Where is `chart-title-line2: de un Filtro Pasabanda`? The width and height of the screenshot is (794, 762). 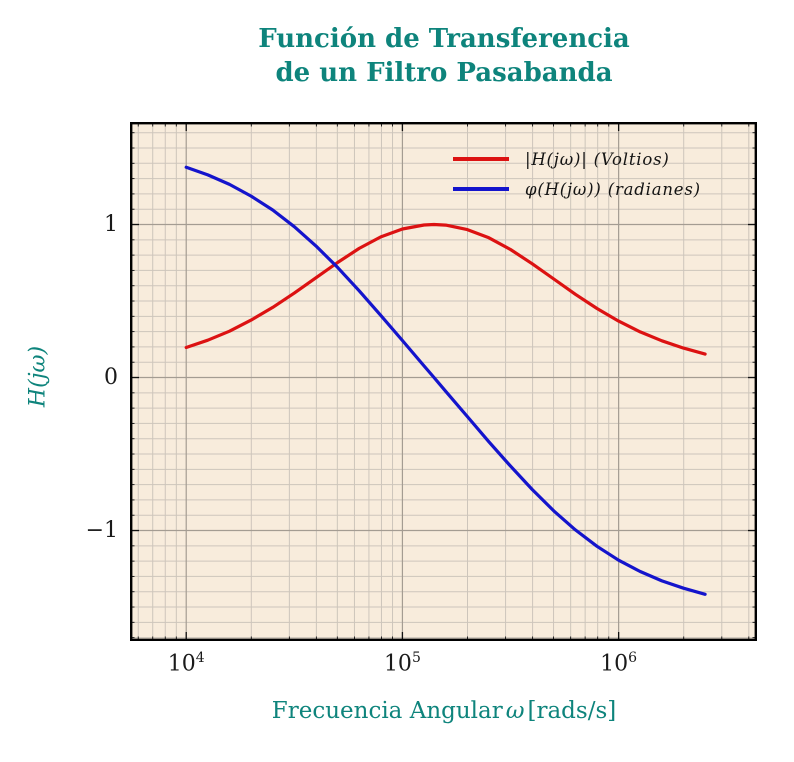 chart-title-line2: de un Filtro Pasabanda is located at coordinates (444, 73).